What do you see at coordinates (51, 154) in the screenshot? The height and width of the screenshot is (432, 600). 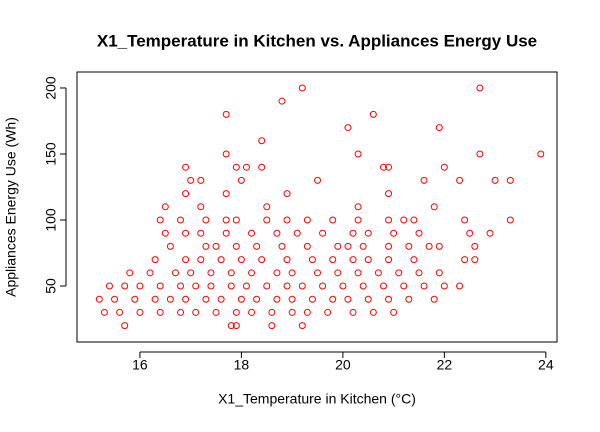 I see `y-tick-label: 150` at bounding box center [51, 154].